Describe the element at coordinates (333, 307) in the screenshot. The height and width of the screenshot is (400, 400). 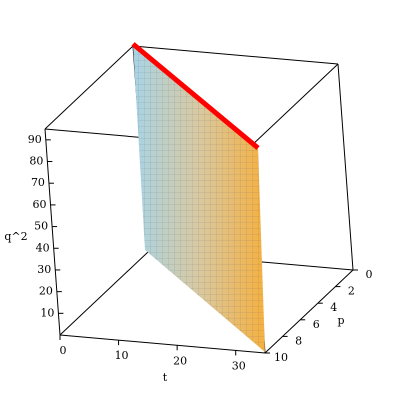
I see `y-tick-label: 4` at that location.